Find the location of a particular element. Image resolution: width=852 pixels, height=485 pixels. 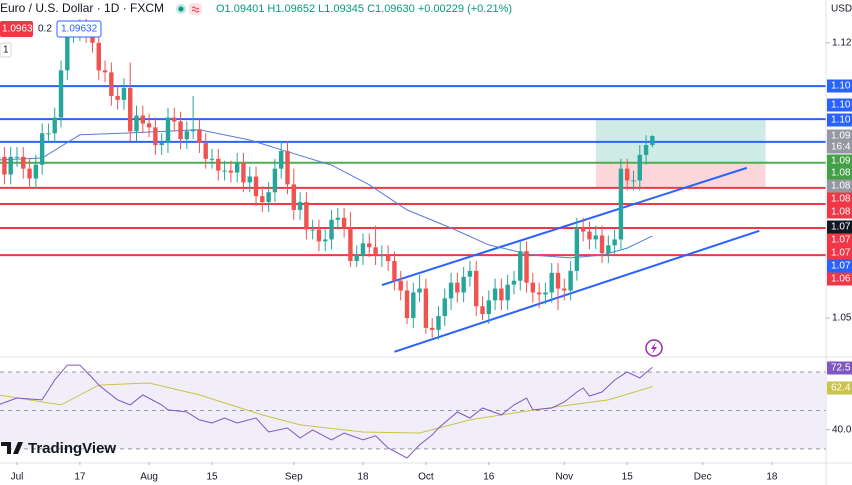

rsi-value-label: 62.4 is located at coordinates (841, 388).